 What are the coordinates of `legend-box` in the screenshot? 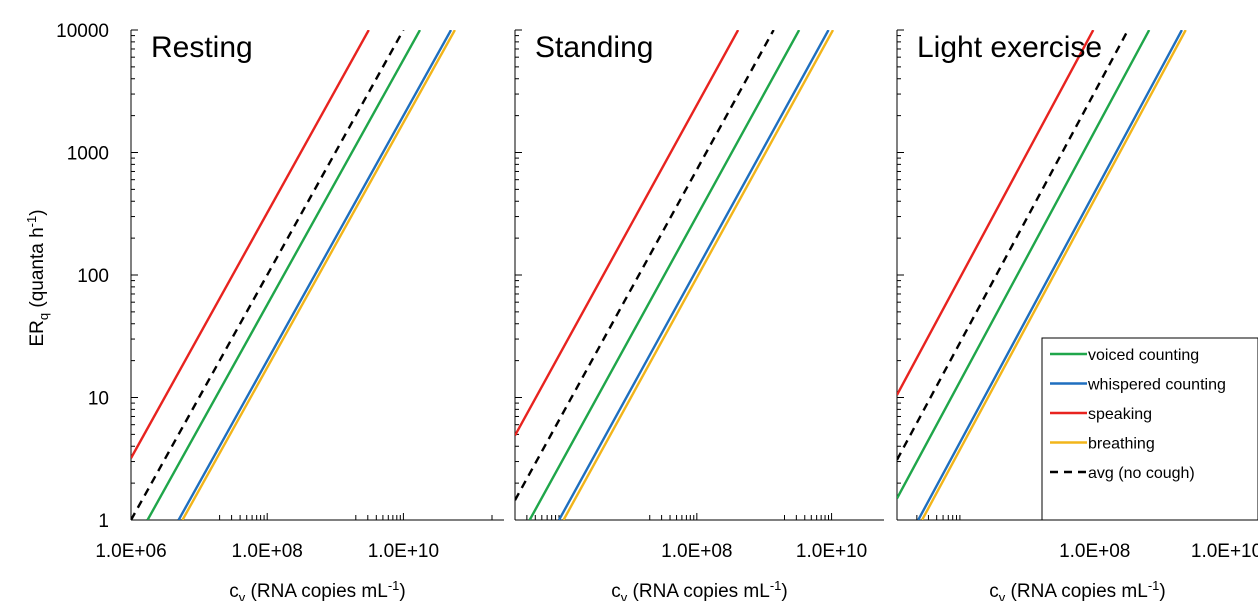 It's located at (1149, 429).